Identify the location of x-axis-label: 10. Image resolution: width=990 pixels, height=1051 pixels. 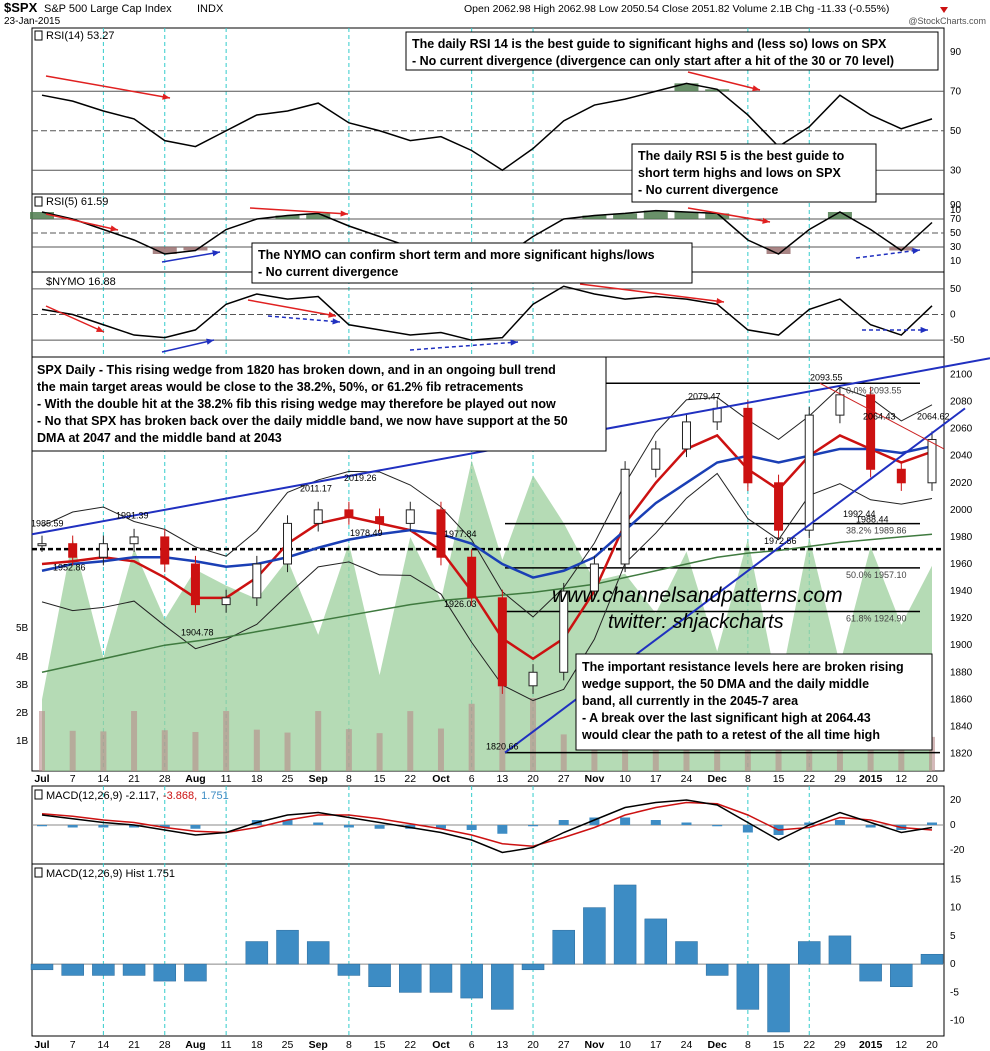
(625, 1045).